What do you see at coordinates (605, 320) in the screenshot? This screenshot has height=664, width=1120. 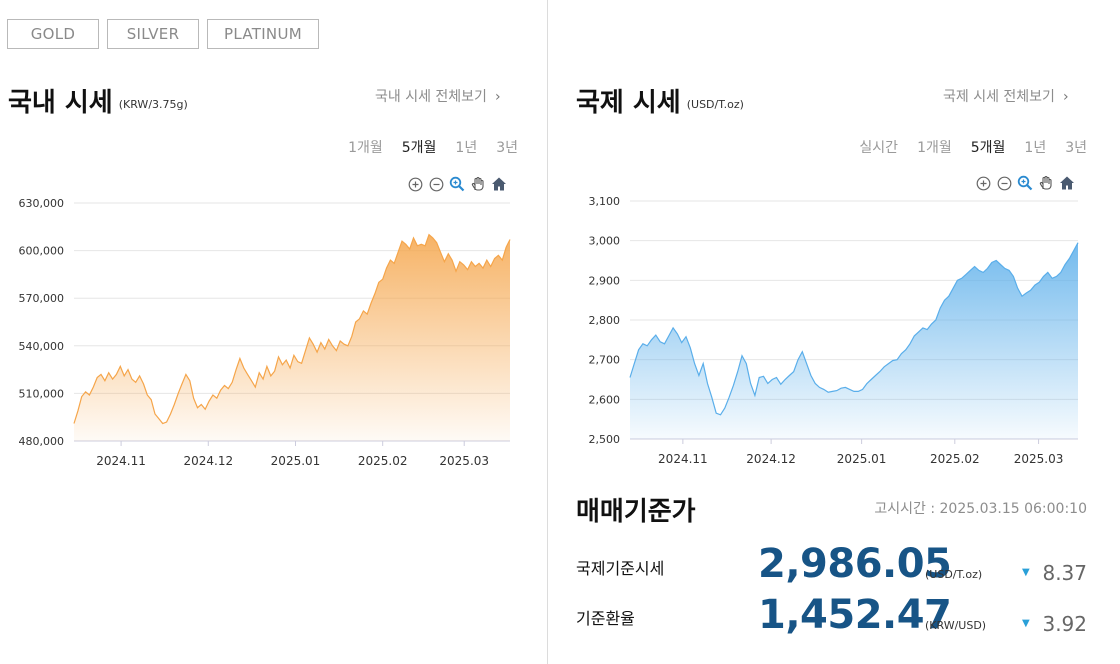 I see `y-tick-label: 2,800` at bounding box center [605, 320].